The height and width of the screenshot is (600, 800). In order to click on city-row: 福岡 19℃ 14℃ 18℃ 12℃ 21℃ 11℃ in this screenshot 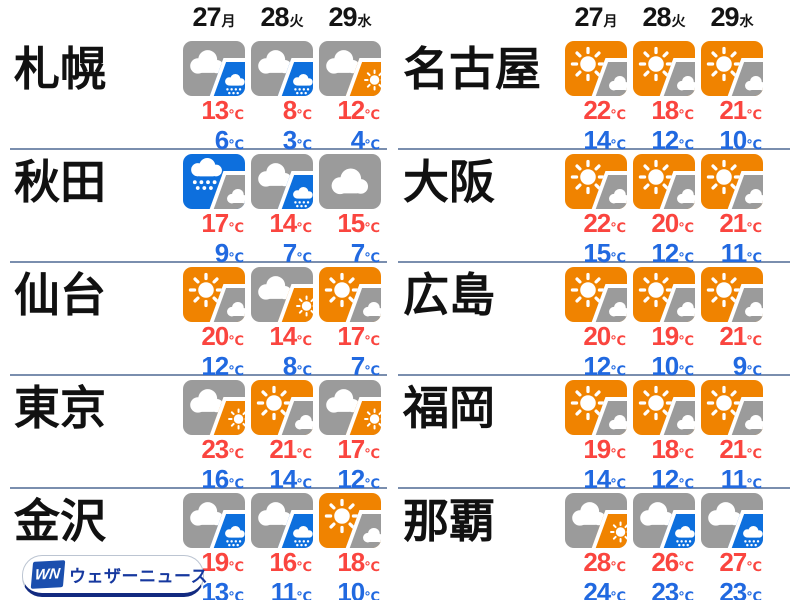, I will do `click(577, 434)`.